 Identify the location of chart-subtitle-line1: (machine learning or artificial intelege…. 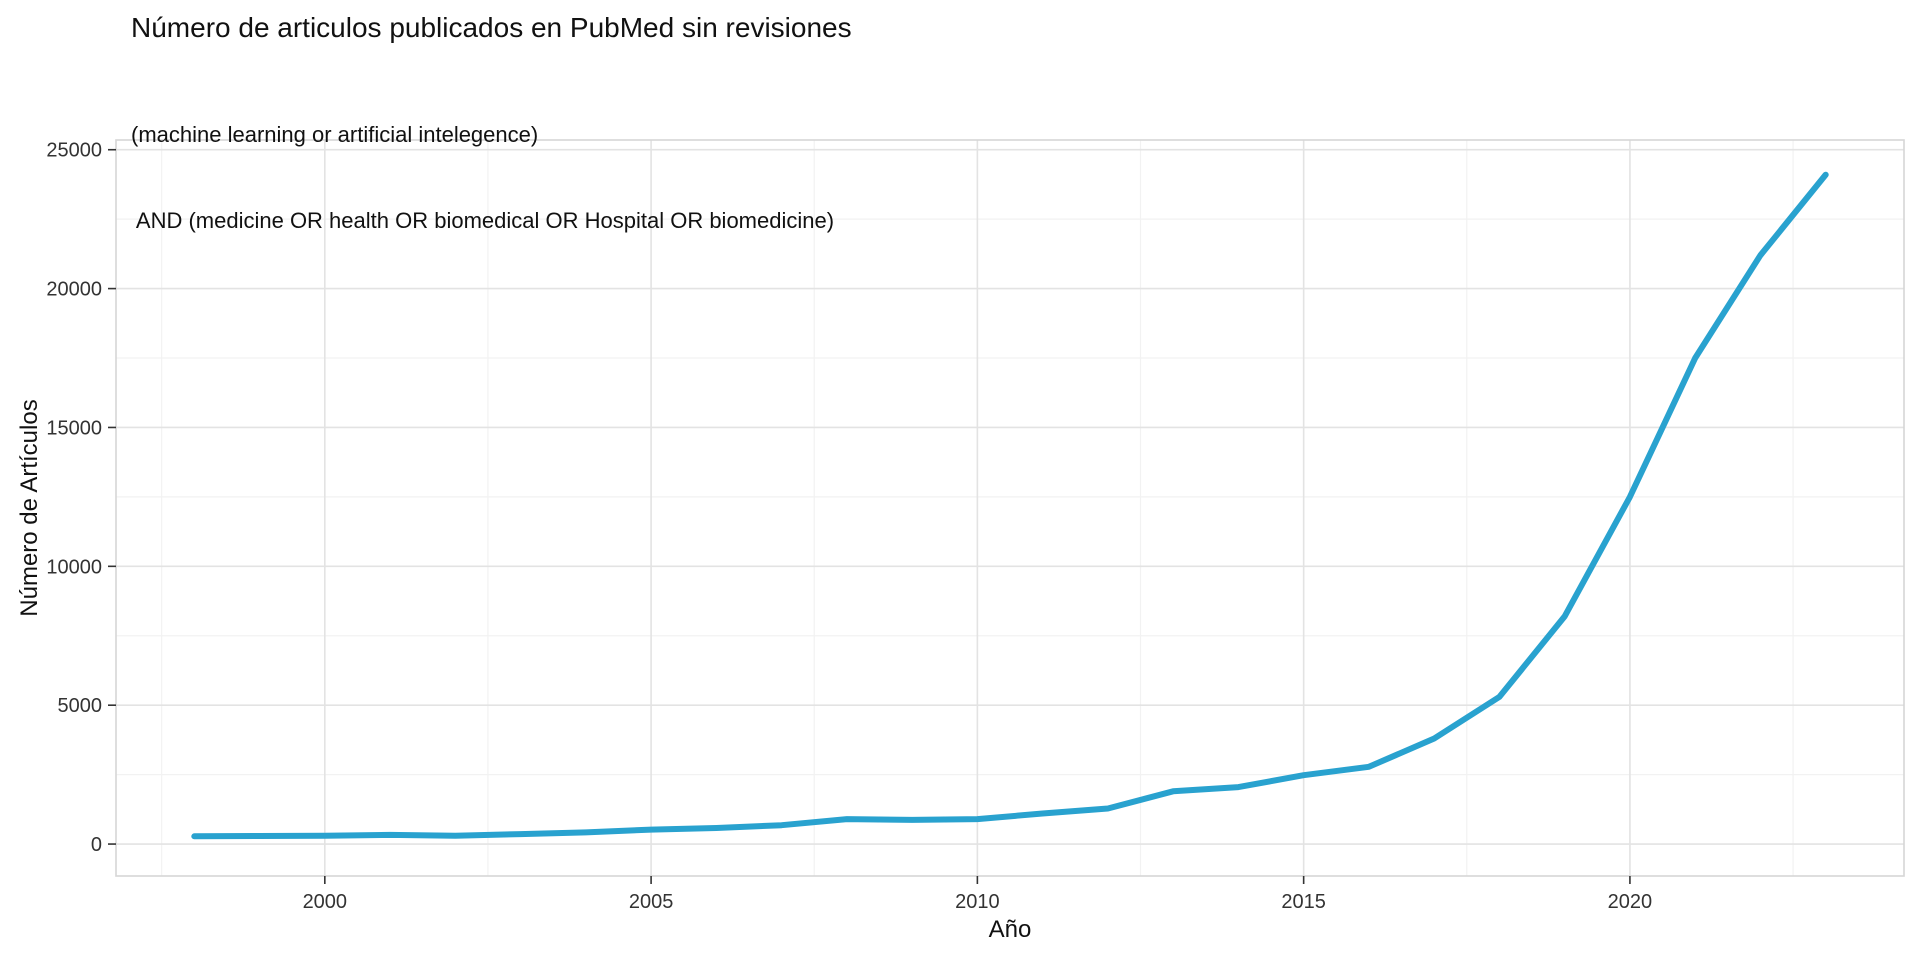
(335, 135).